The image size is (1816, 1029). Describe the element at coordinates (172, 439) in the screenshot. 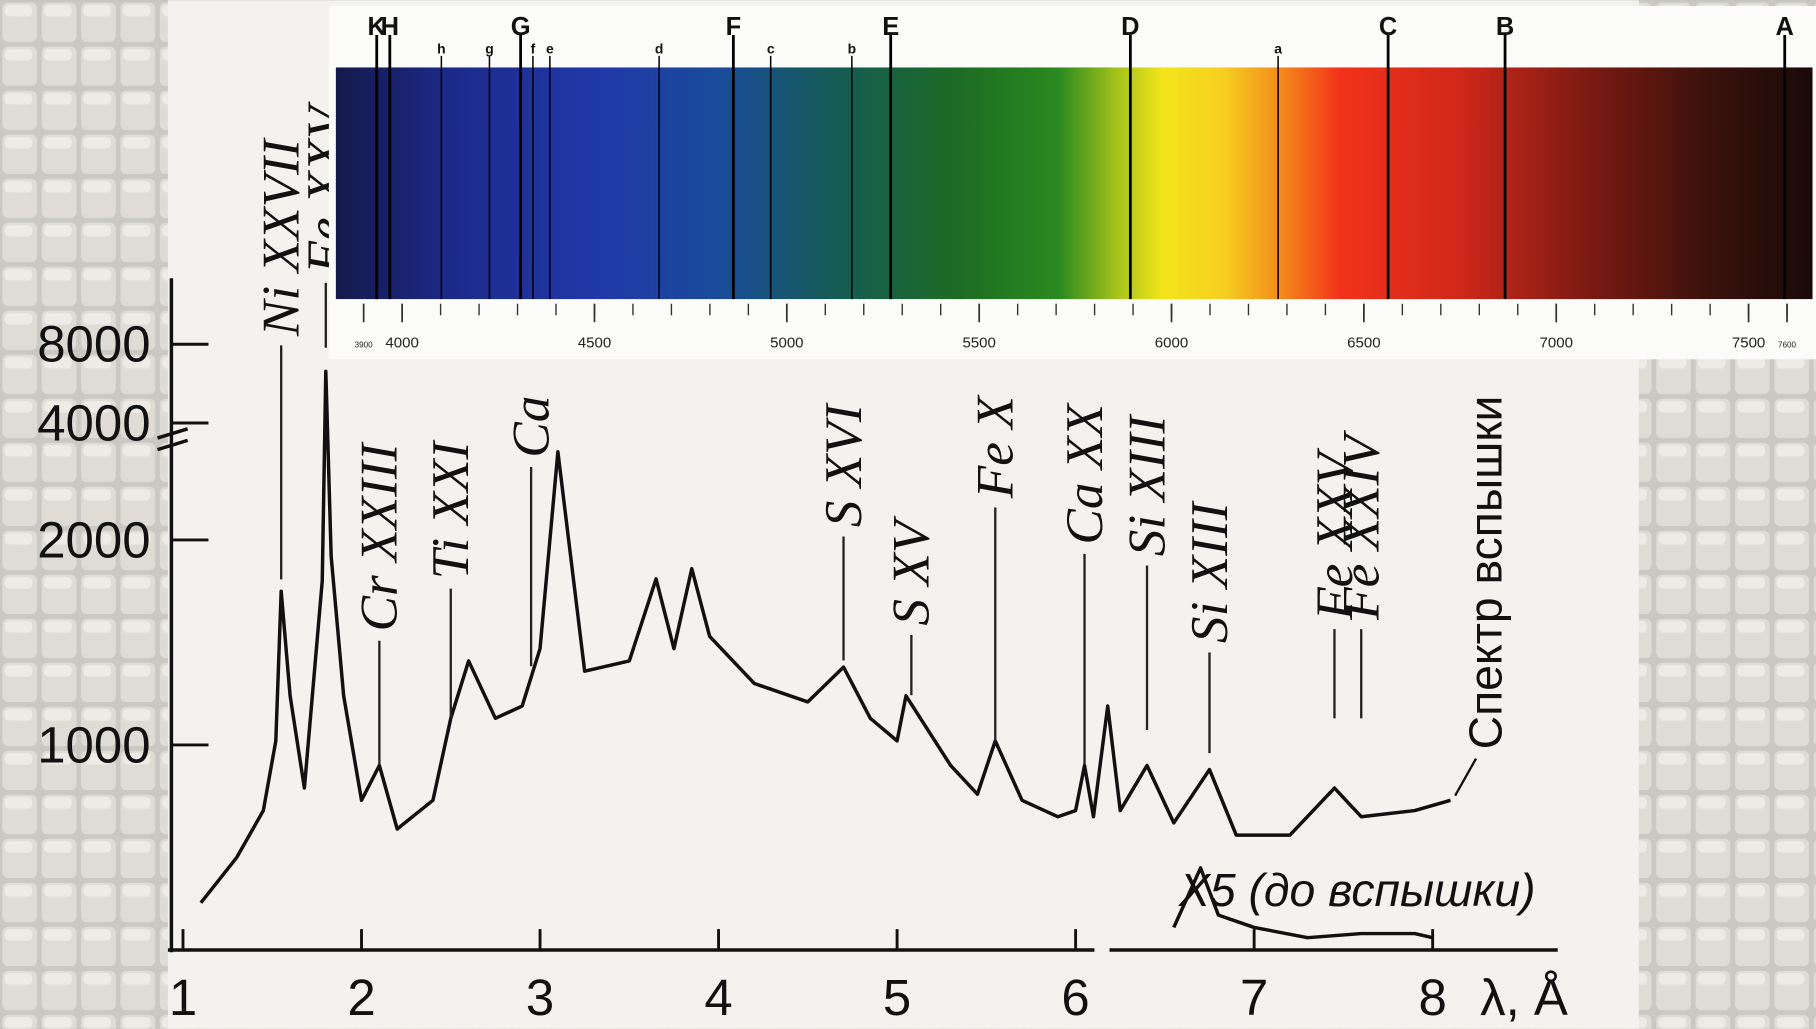

I see `axis-break` at that location.